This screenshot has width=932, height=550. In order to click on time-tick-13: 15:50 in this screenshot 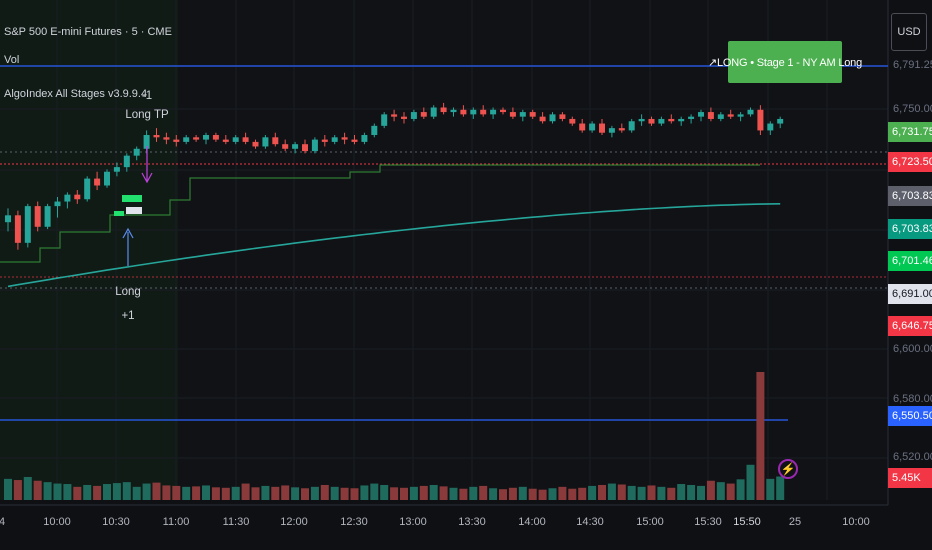, I will do `click(747, 522)`.